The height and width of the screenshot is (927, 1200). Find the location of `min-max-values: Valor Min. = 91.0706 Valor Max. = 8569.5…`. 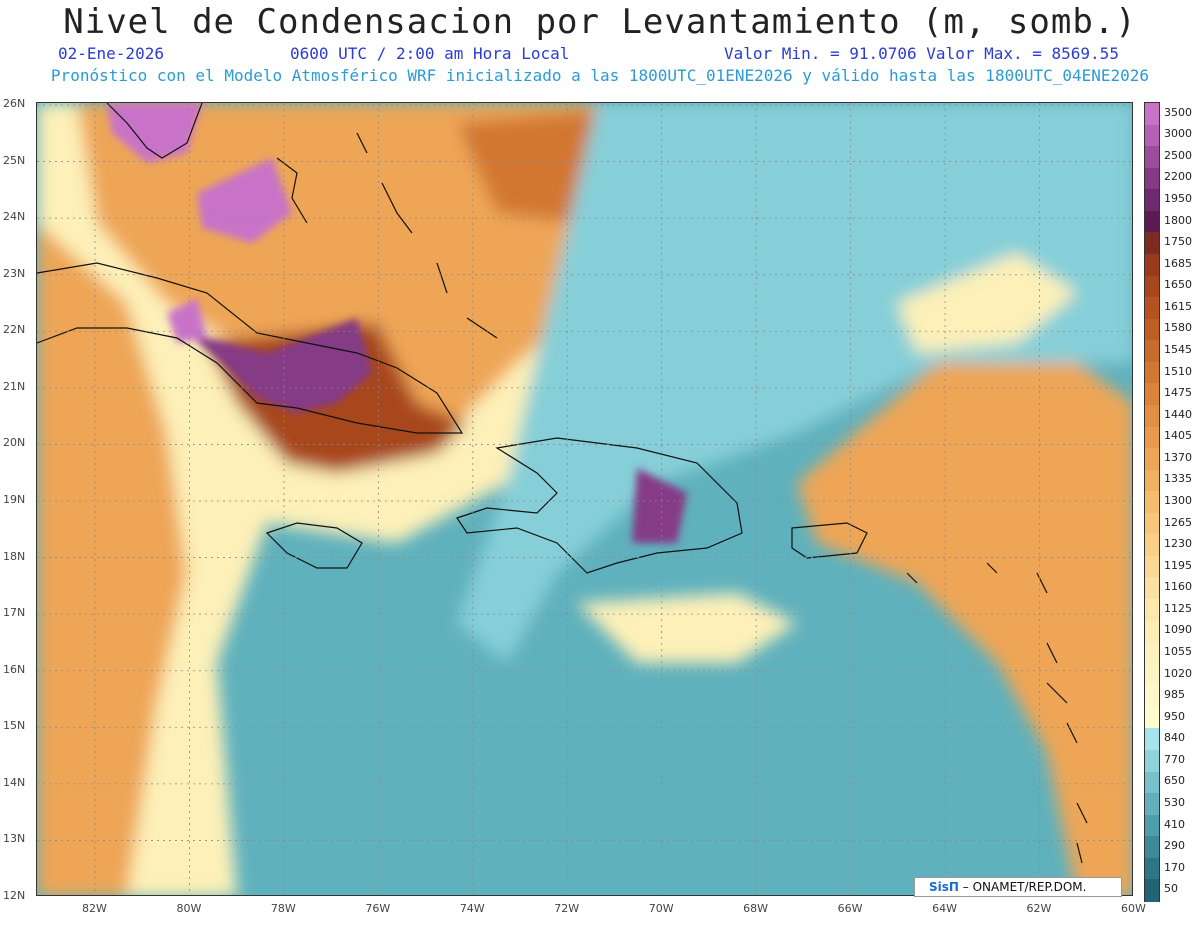

min-max-values: Valor Min. = 91.0706 Valor Max. = 8569.5… is located at coordinates (921, 53).